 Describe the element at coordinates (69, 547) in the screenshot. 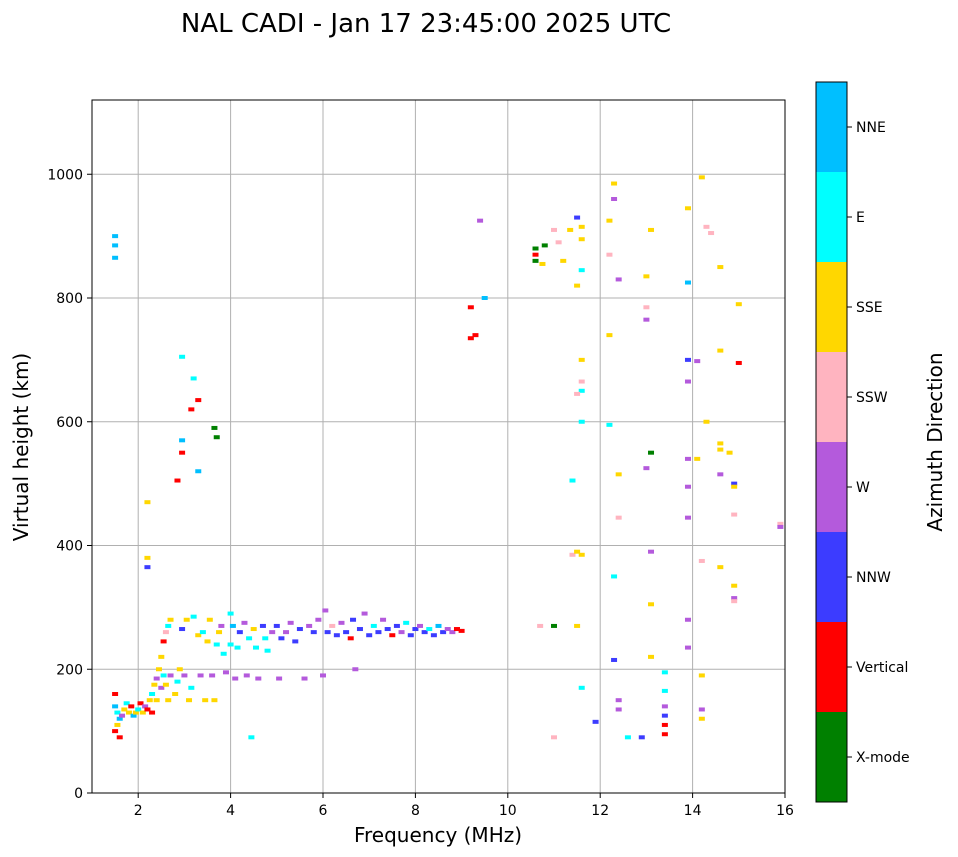

I see `y-tick-label: 400` at that location.